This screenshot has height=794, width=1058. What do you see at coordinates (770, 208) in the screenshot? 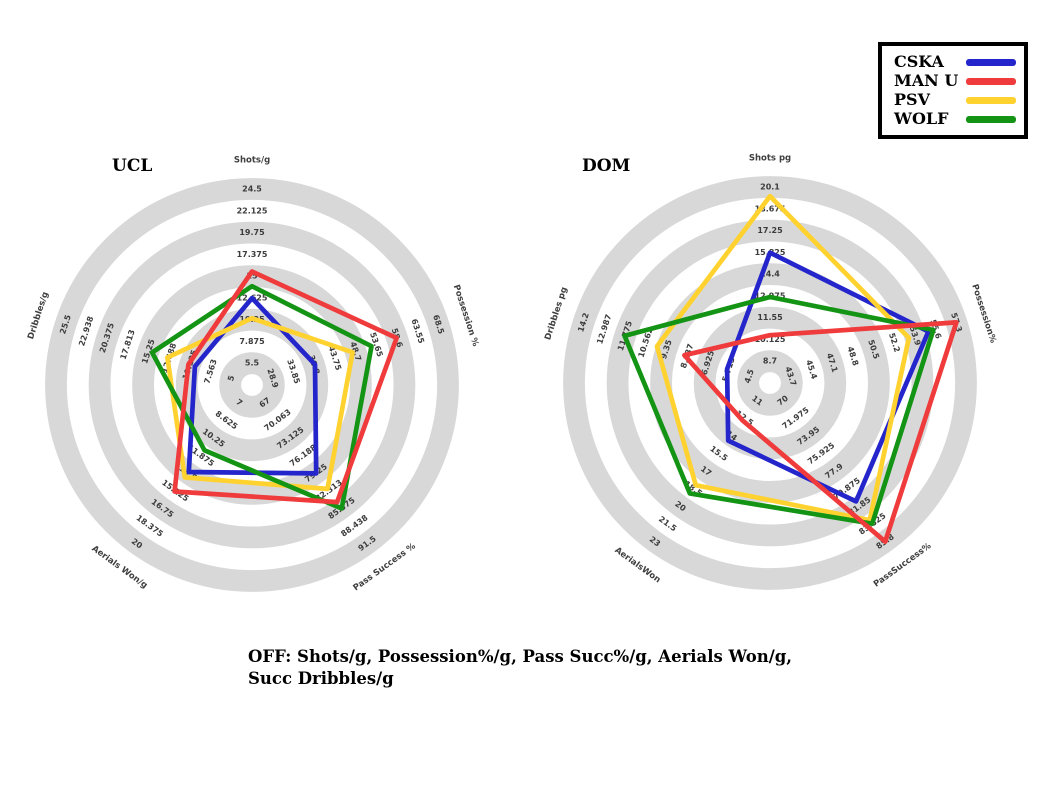
I see `axis-tick-label: 18.675` at bounding box center [770, 208].